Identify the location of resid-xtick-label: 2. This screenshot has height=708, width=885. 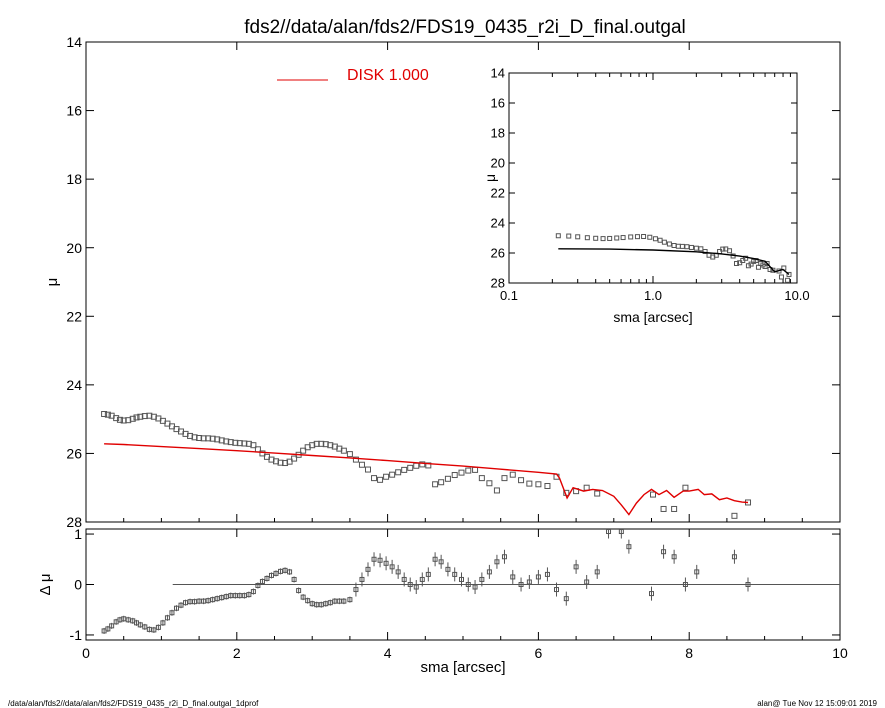
(237, 653).